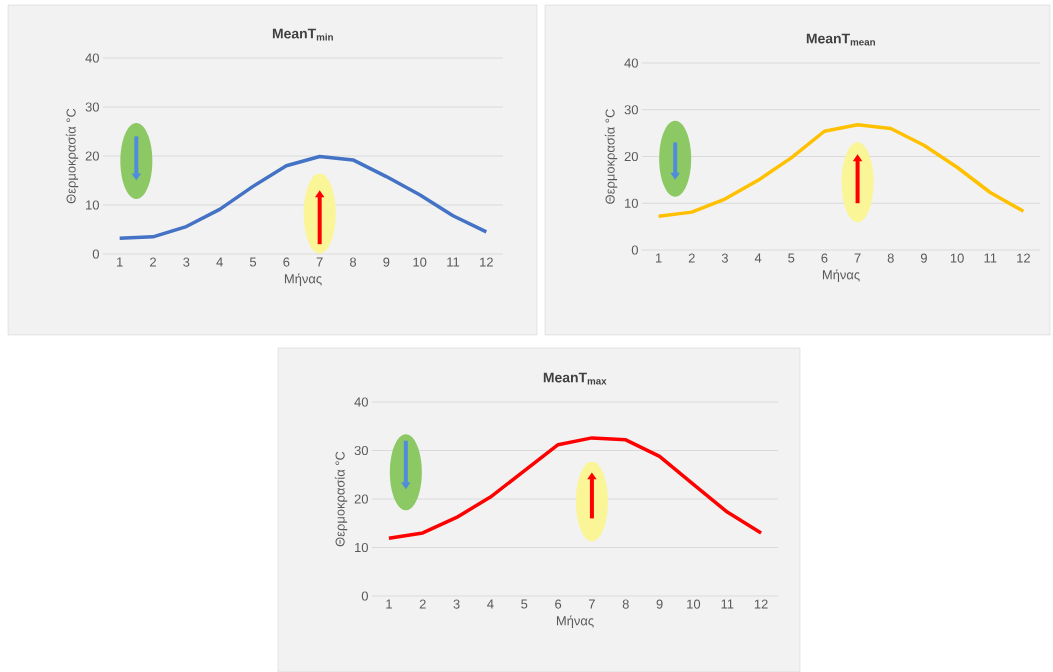 The height and width of the screenshot is (672, 1053). I want to click on chart-title: MeanT$_{min}$, so click(302, 34).